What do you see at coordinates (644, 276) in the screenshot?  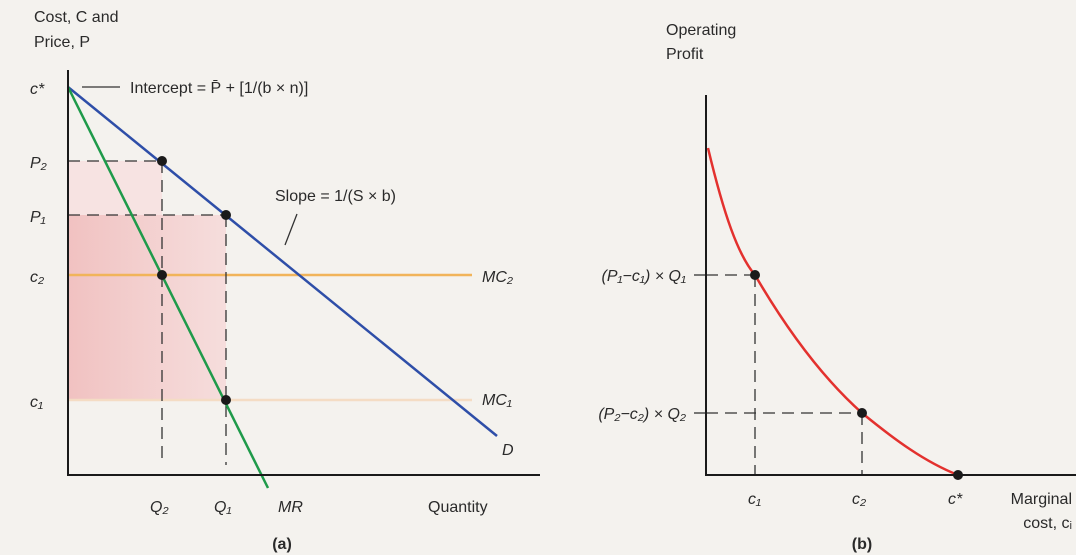 I see `tick-profit1: (P₁−c₁) × Q₁` at bounding box center [644, 276].